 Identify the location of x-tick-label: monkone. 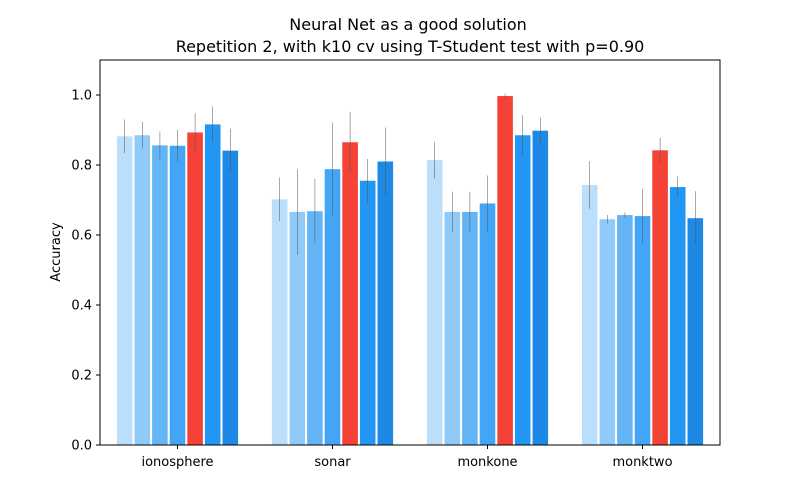
(487, 462).